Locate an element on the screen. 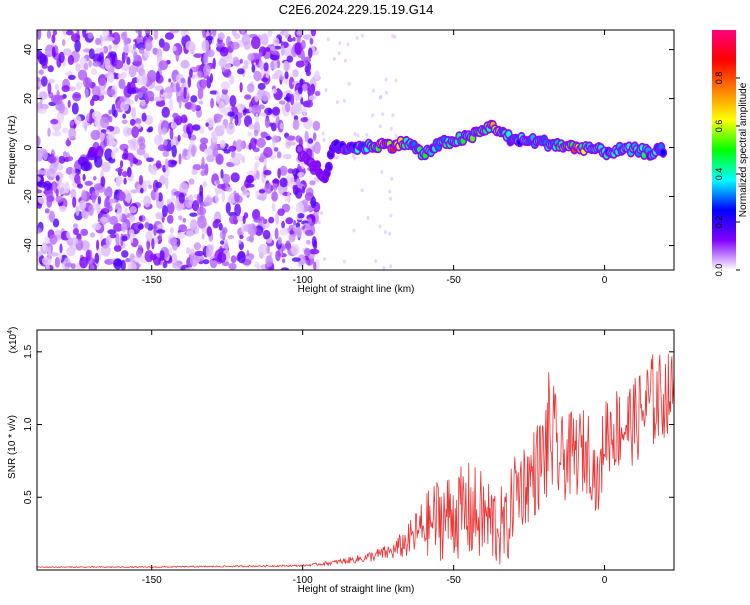  colorbar-ticks: 0.0 0.2 0.4 0.6 0.8 is located at coordinates (727, 174).